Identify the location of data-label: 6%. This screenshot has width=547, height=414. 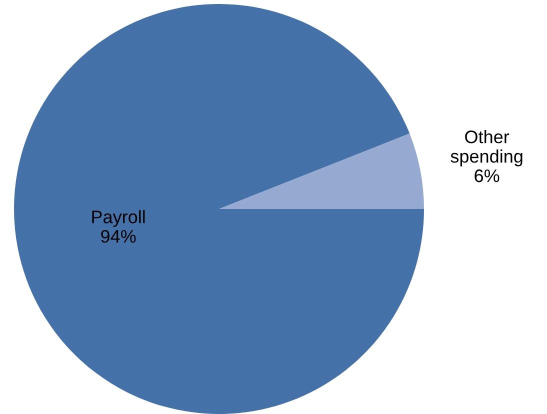
(487, 175).